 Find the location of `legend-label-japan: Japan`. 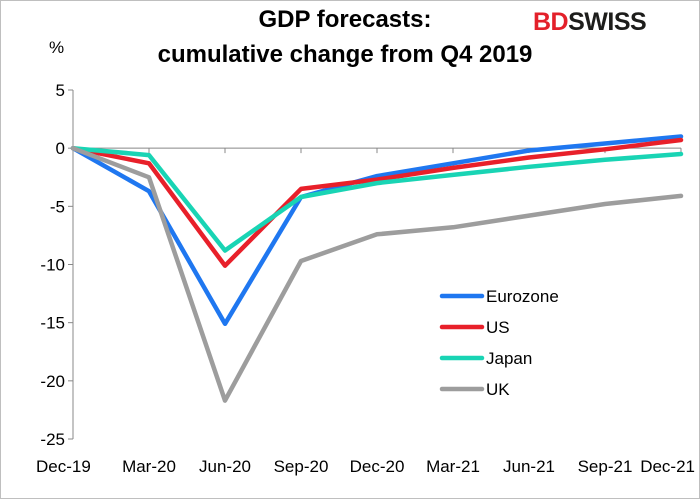

legend-label-japan: Japan is located at coordinates (509, 358).